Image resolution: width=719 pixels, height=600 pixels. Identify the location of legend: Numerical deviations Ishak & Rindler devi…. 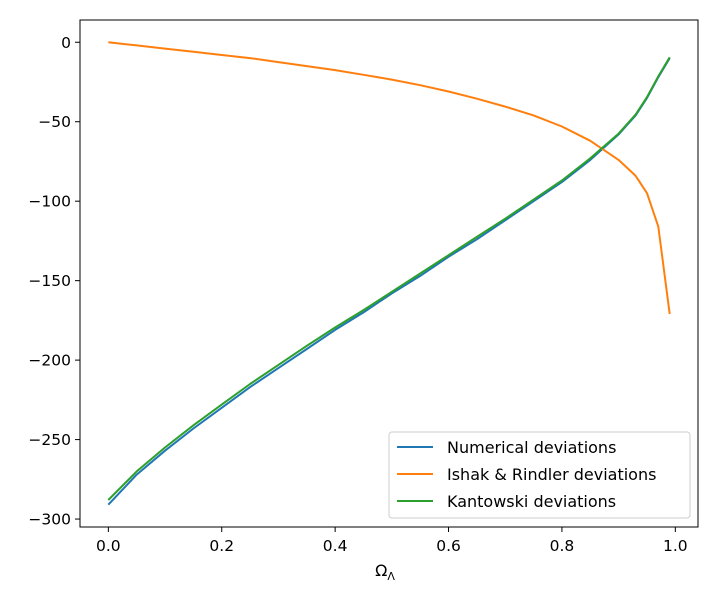
(539, 475).